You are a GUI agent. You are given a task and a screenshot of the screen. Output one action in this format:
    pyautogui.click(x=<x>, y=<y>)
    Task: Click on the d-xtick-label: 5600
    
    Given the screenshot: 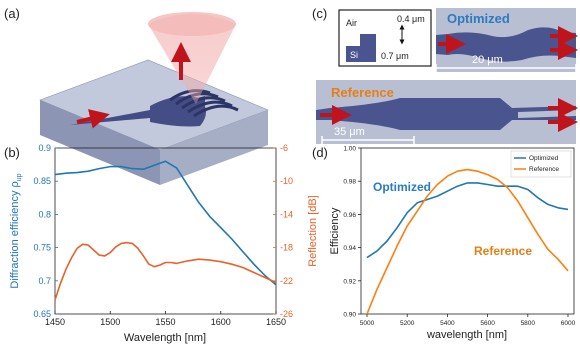 What is the action you would take?
    pyautogui.click(x=487, y=323)
    